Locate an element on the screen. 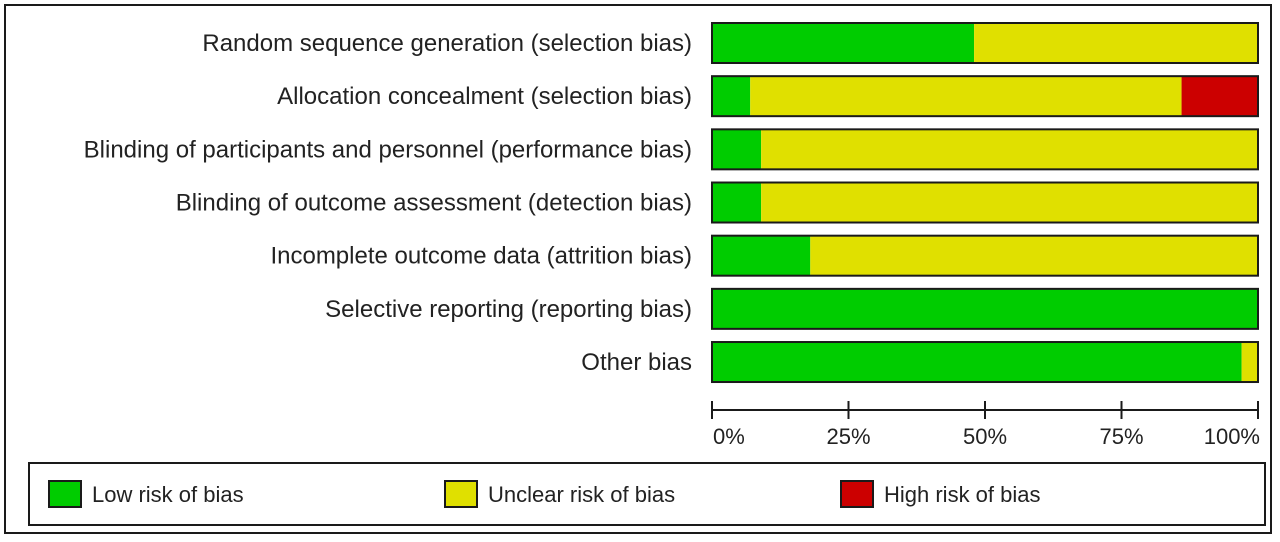  legend-label-low: Low risk of bias is located at coordinates (168, 494).